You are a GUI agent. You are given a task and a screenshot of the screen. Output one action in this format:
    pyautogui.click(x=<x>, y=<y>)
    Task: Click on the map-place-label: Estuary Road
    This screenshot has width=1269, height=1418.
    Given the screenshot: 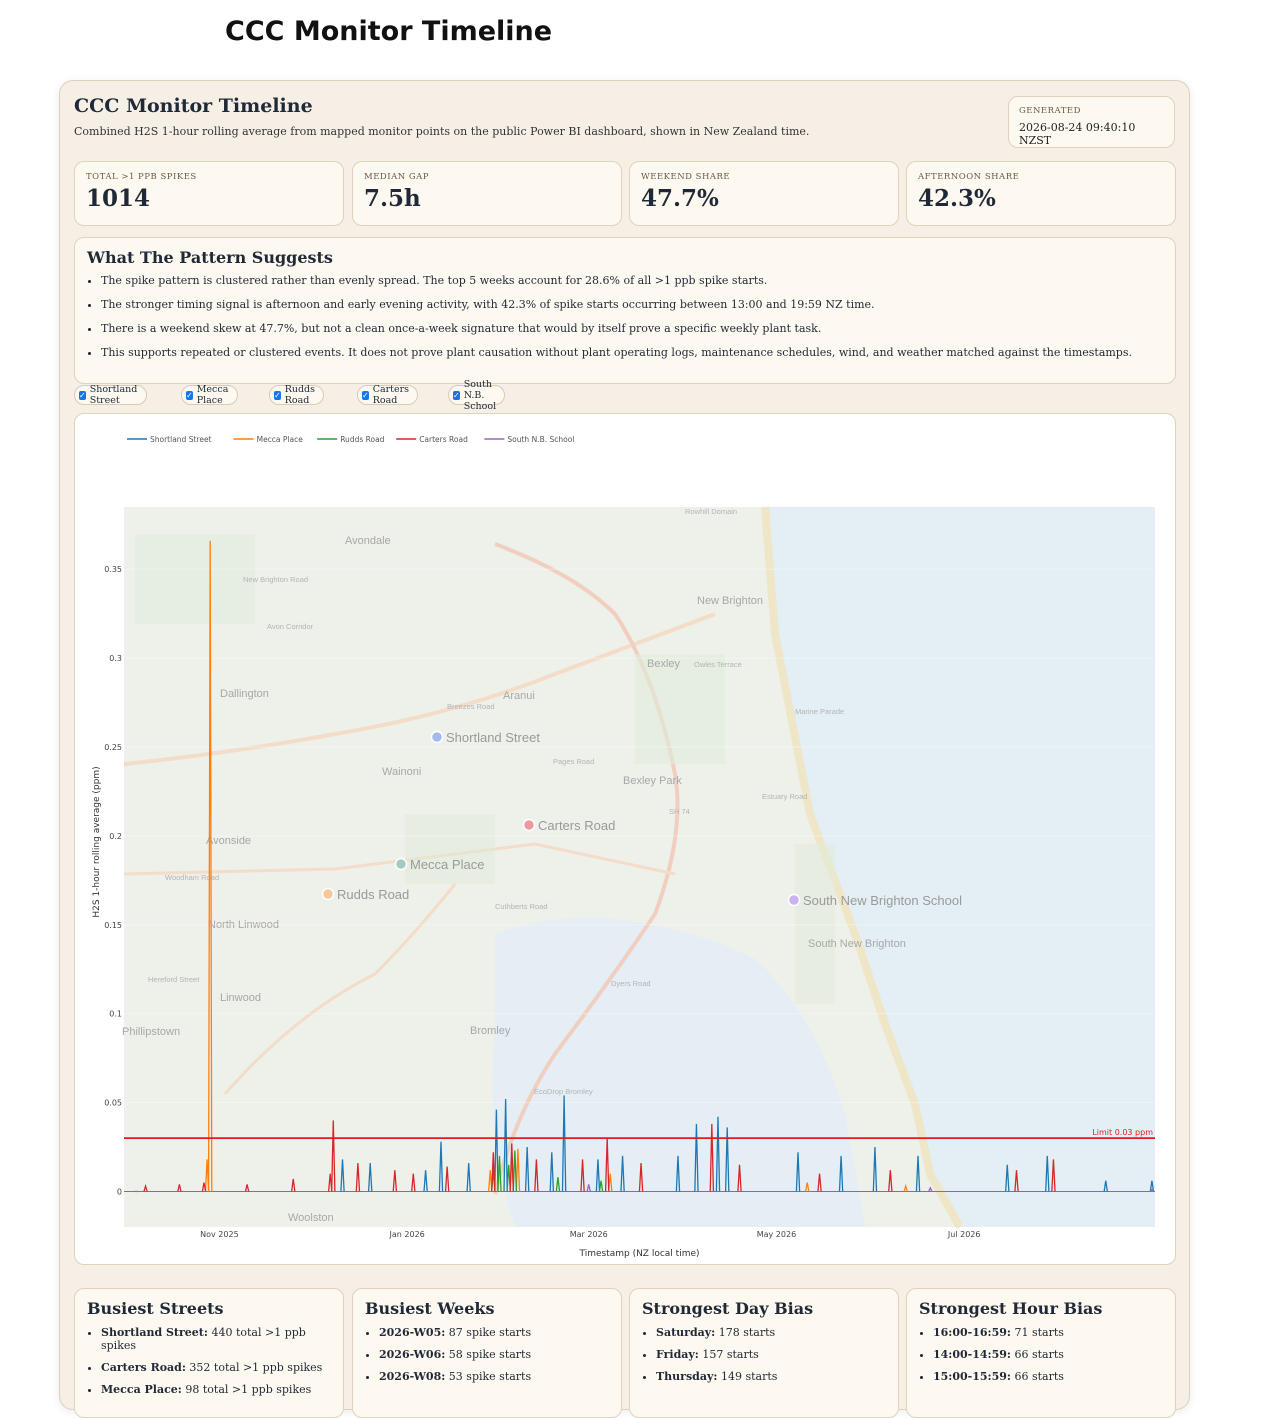 What is the action you would take?
    pyautogui.click(x=784, y=796)
    